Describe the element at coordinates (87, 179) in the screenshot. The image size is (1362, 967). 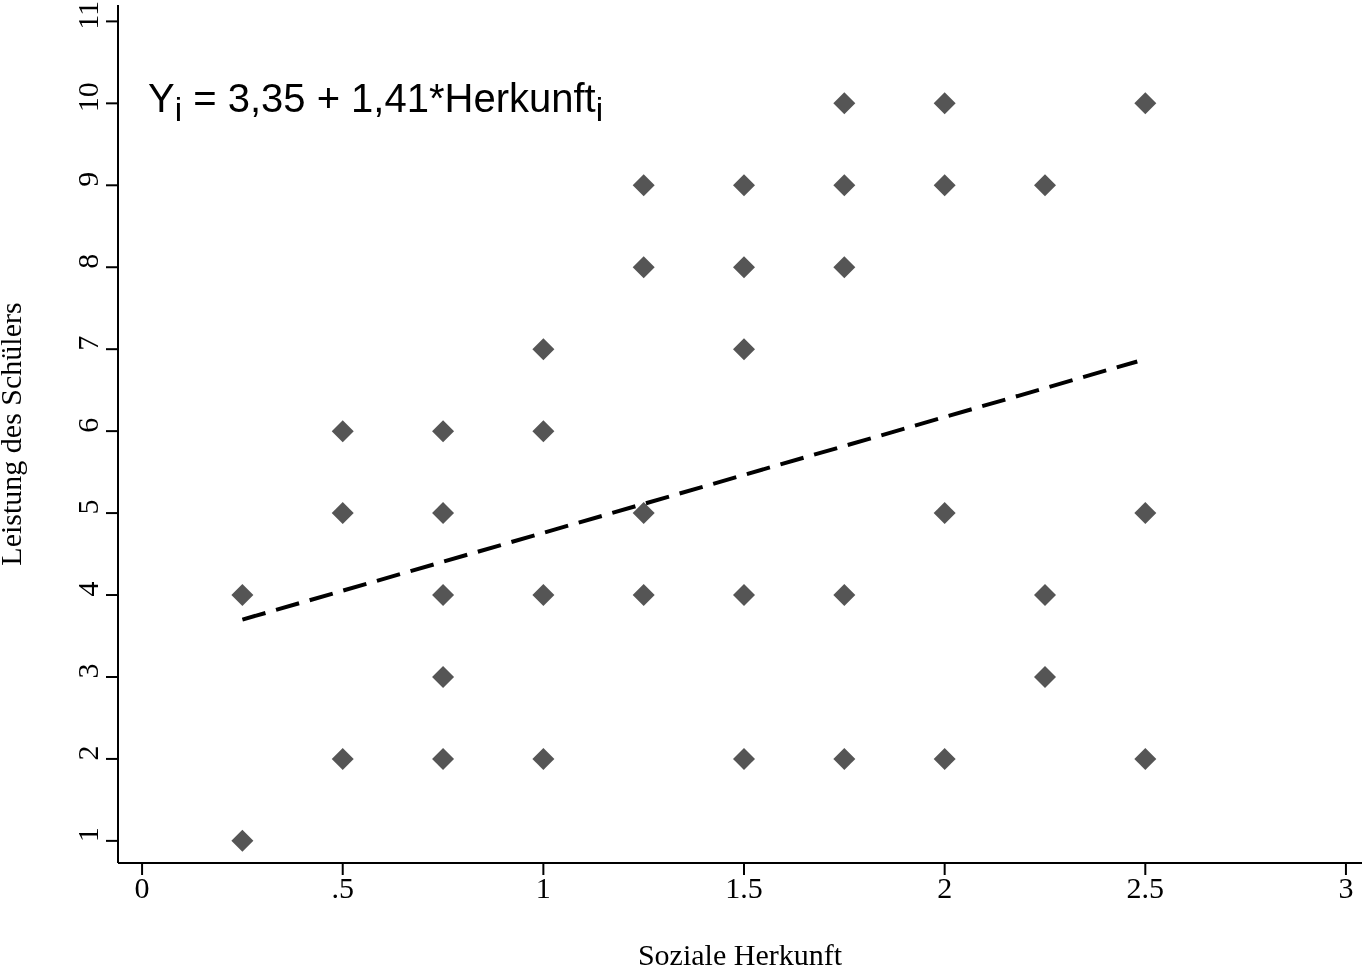
I see `y-tick-label: 9` at that location.